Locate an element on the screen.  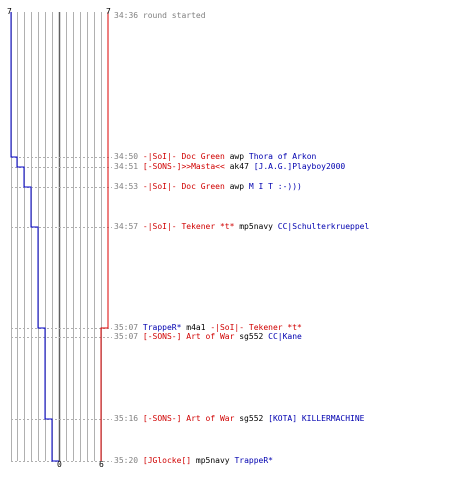
event-time: 34:57 is located at coordinates (128, 226).